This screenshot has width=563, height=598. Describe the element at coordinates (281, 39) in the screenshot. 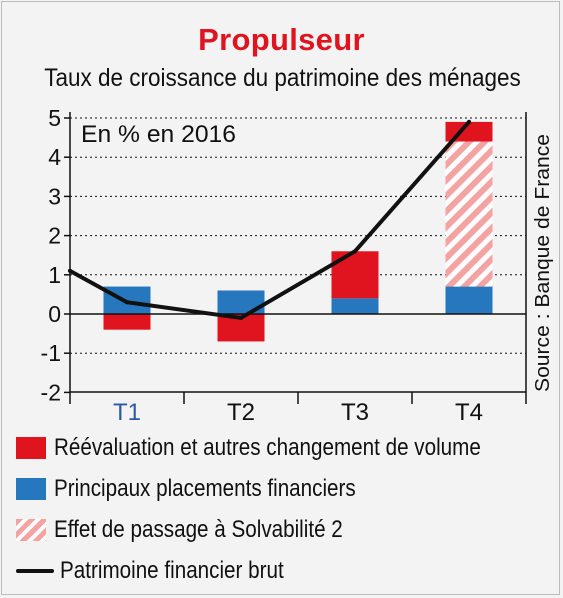

I see `chart-title: Propulseur` at that location.